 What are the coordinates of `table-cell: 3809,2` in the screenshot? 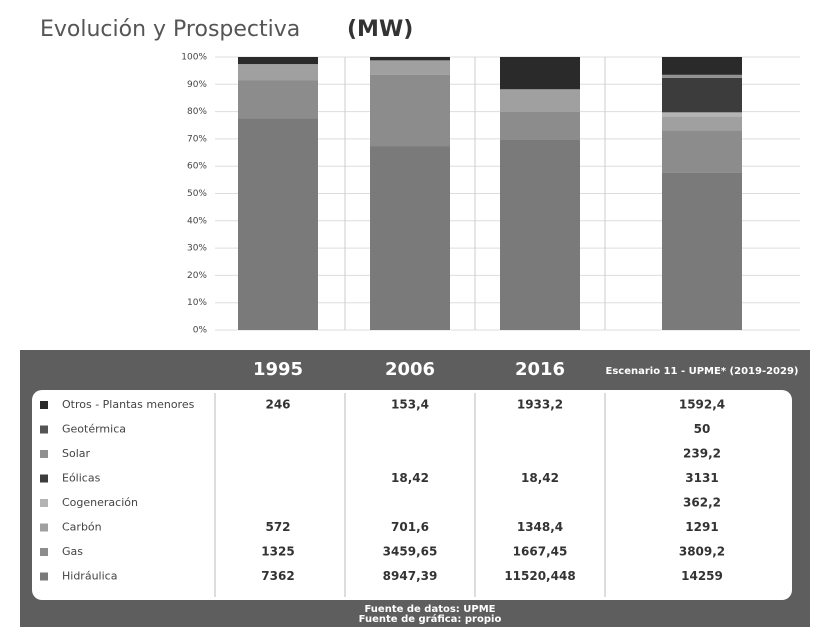 It's located at (702, 552).